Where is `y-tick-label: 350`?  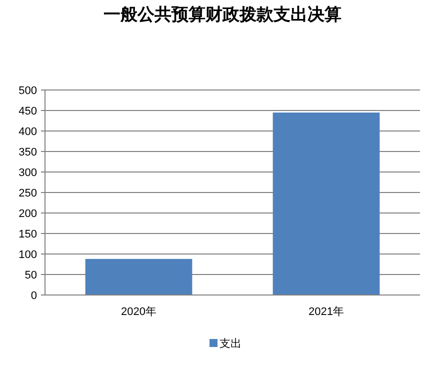
y-tick-label: 350 is located at coordinates (27, 152).